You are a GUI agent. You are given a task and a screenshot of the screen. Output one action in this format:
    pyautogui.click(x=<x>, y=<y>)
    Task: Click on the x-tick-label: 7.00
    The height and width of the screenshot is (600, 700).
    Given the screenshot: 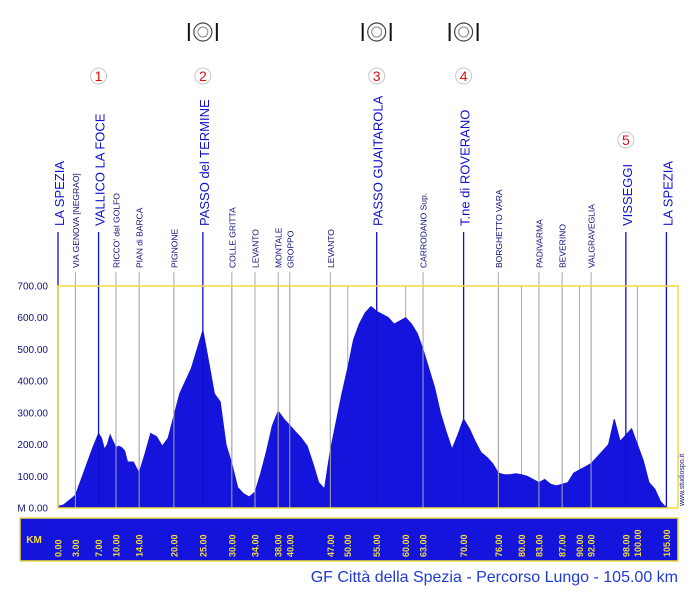 What is the action you would take?
    pyautogui.click(x=99, y=548)
    